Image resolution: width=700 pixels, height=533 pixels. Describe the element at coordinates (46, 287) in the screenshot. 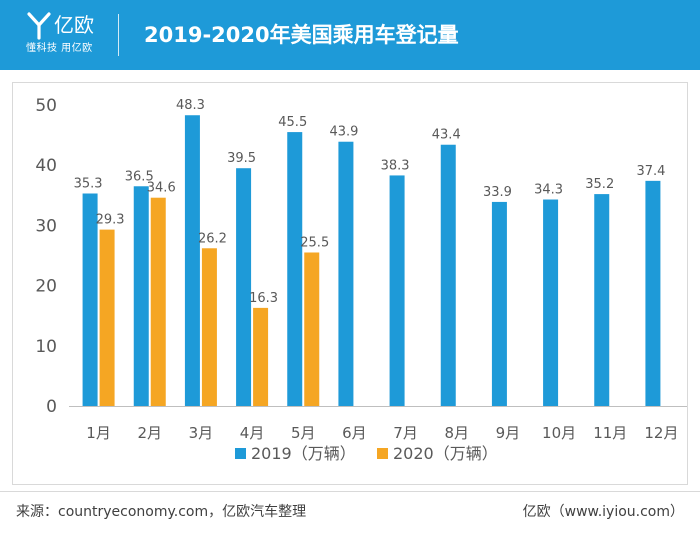

I see `y-tick-label: 20` at that location.